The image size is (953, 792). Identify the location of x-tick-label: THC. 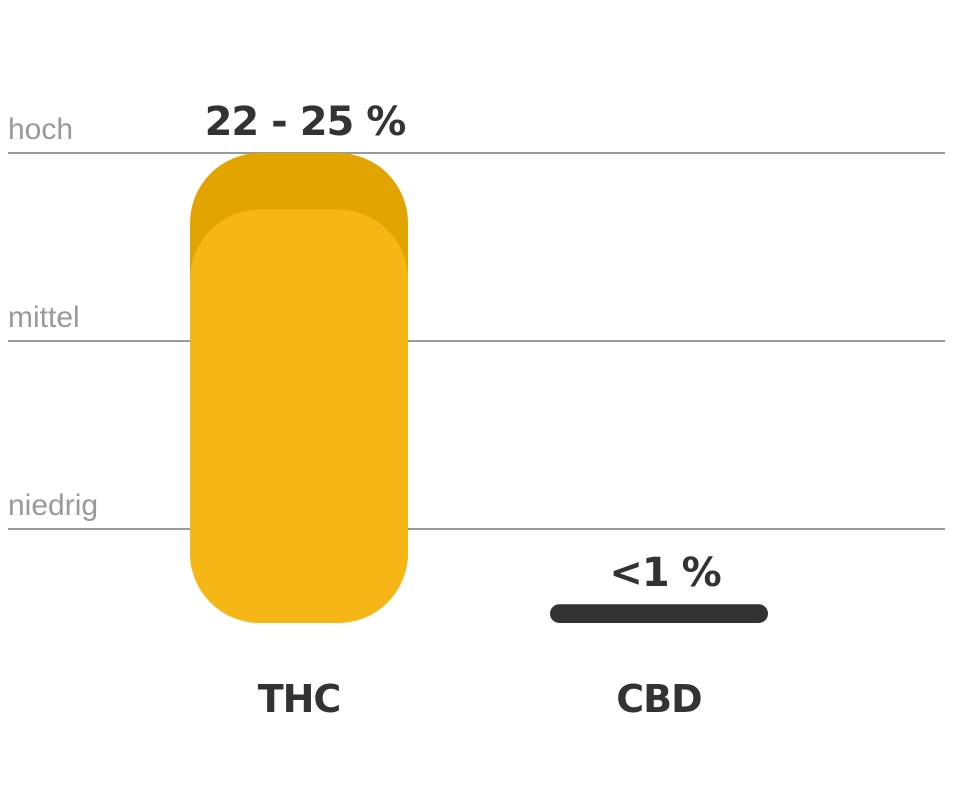
(299, 699).